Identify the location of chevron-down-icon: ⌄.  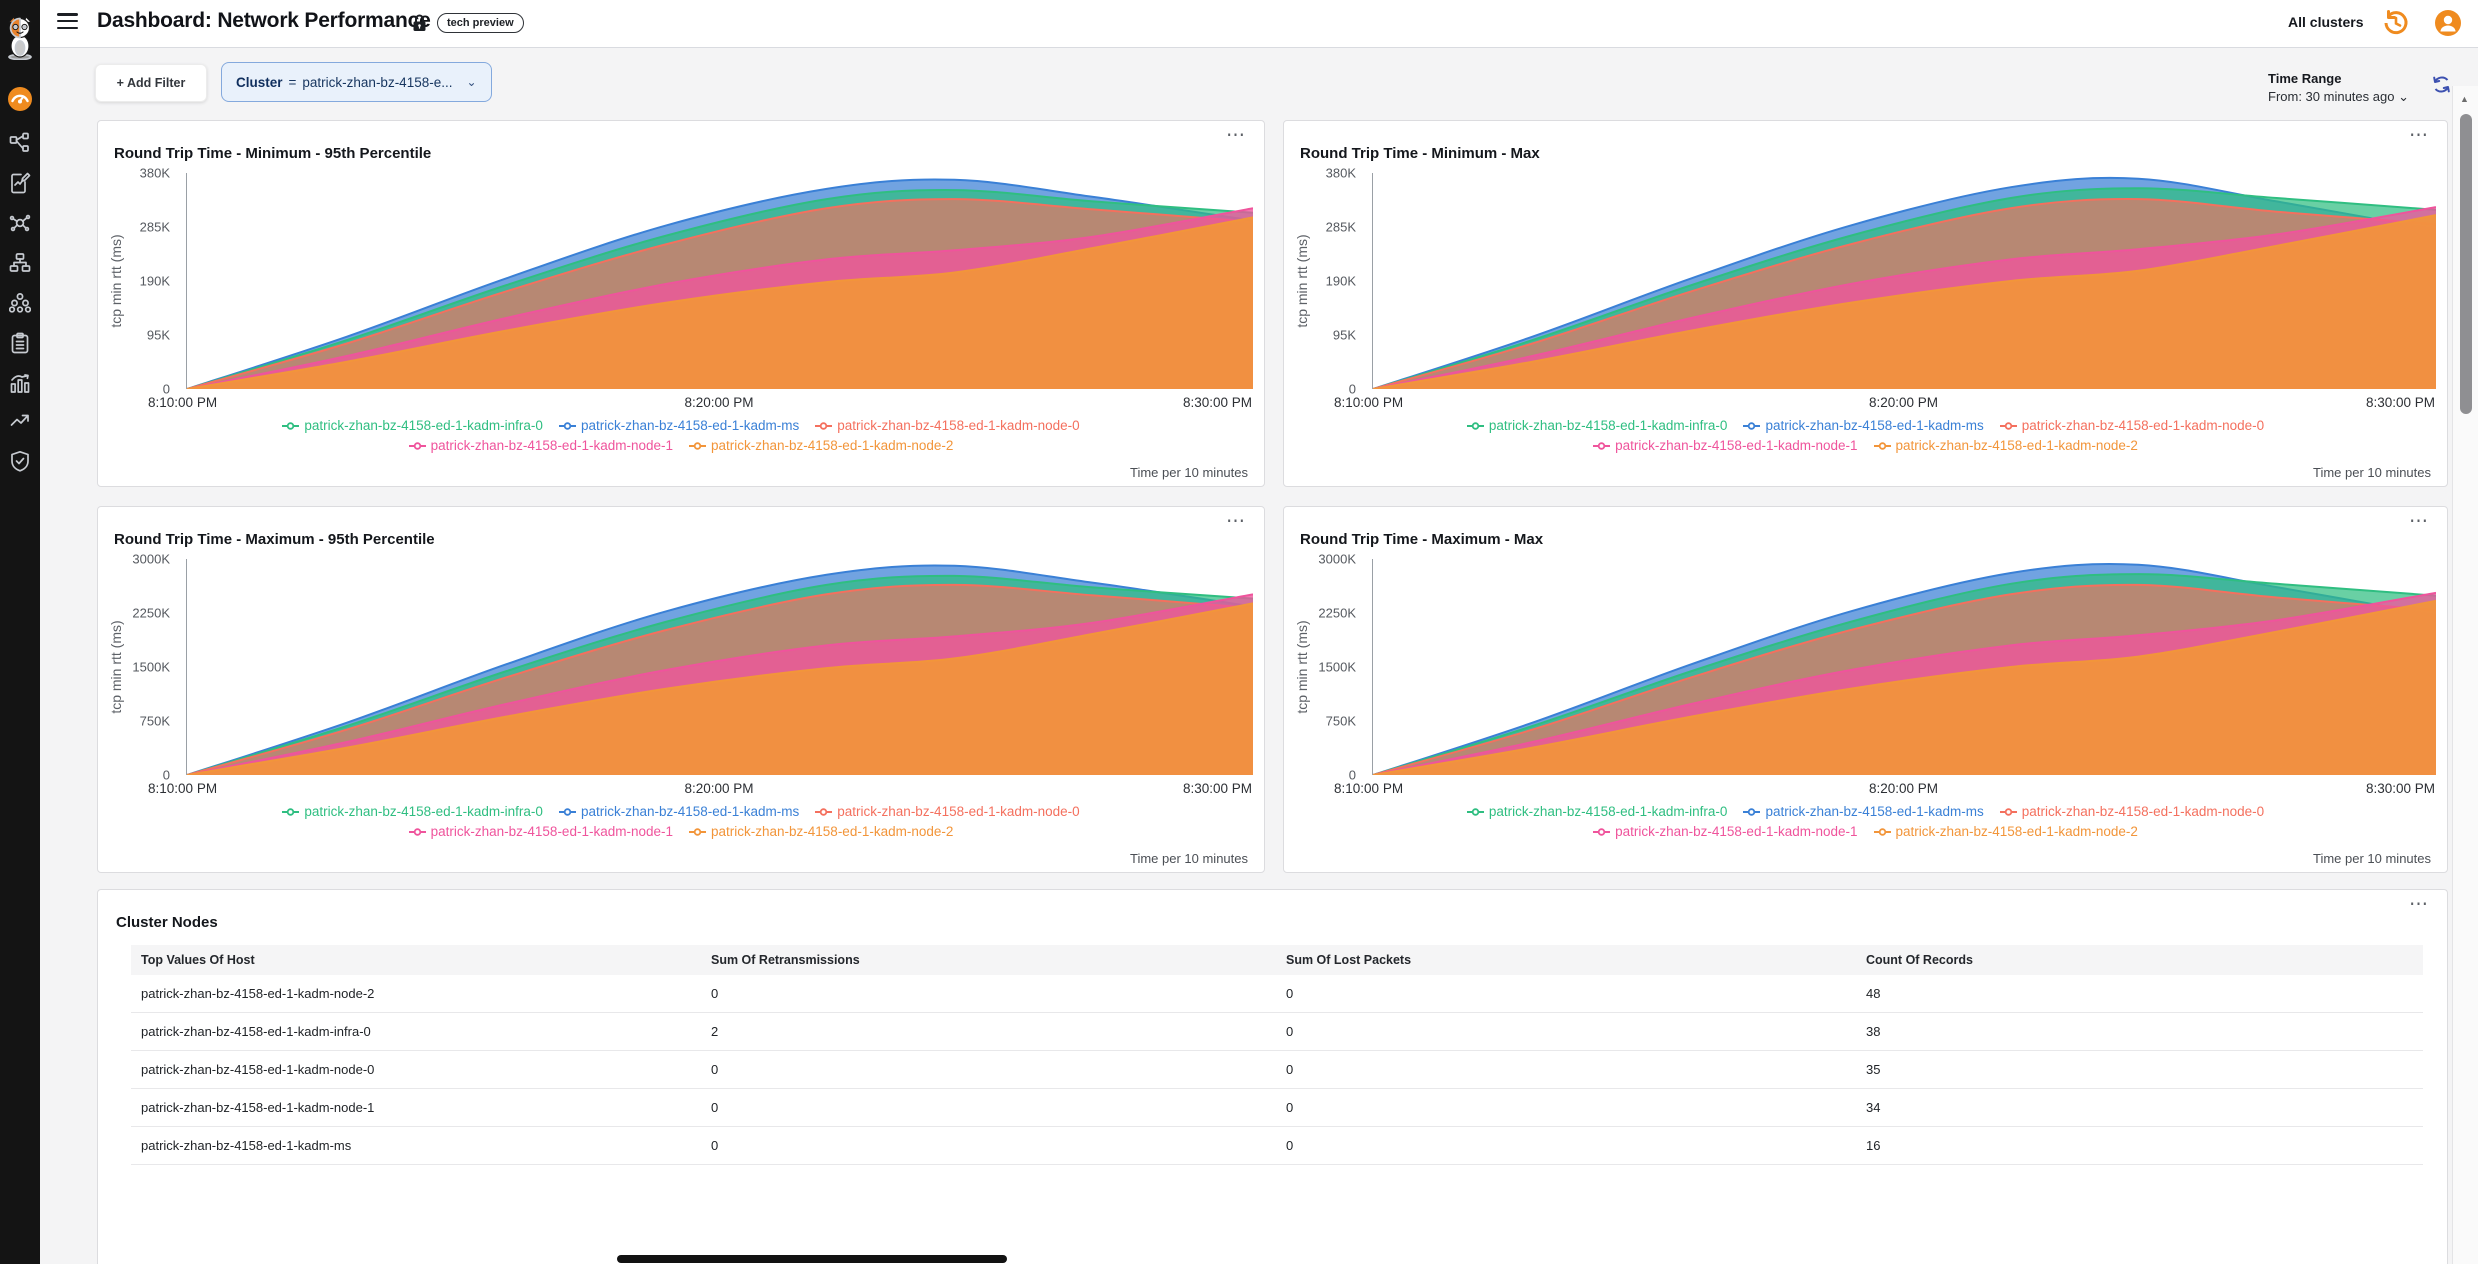
(2403, 96).